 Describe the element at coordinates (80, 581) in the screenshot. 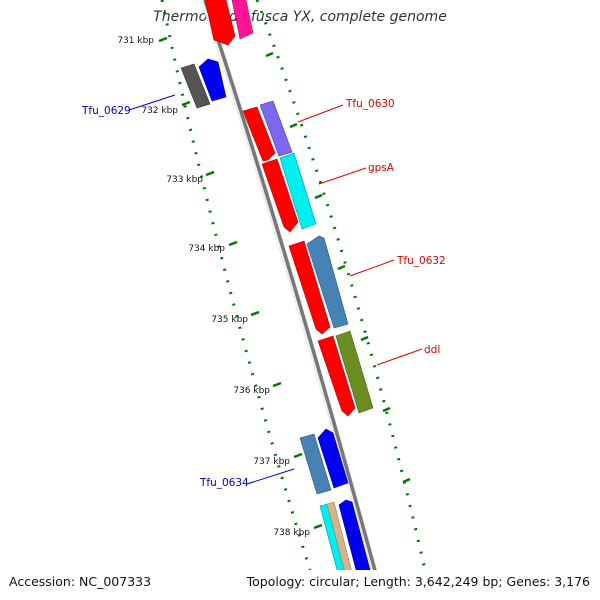

I see `accession-text: Accession: NC_007333` at that location.